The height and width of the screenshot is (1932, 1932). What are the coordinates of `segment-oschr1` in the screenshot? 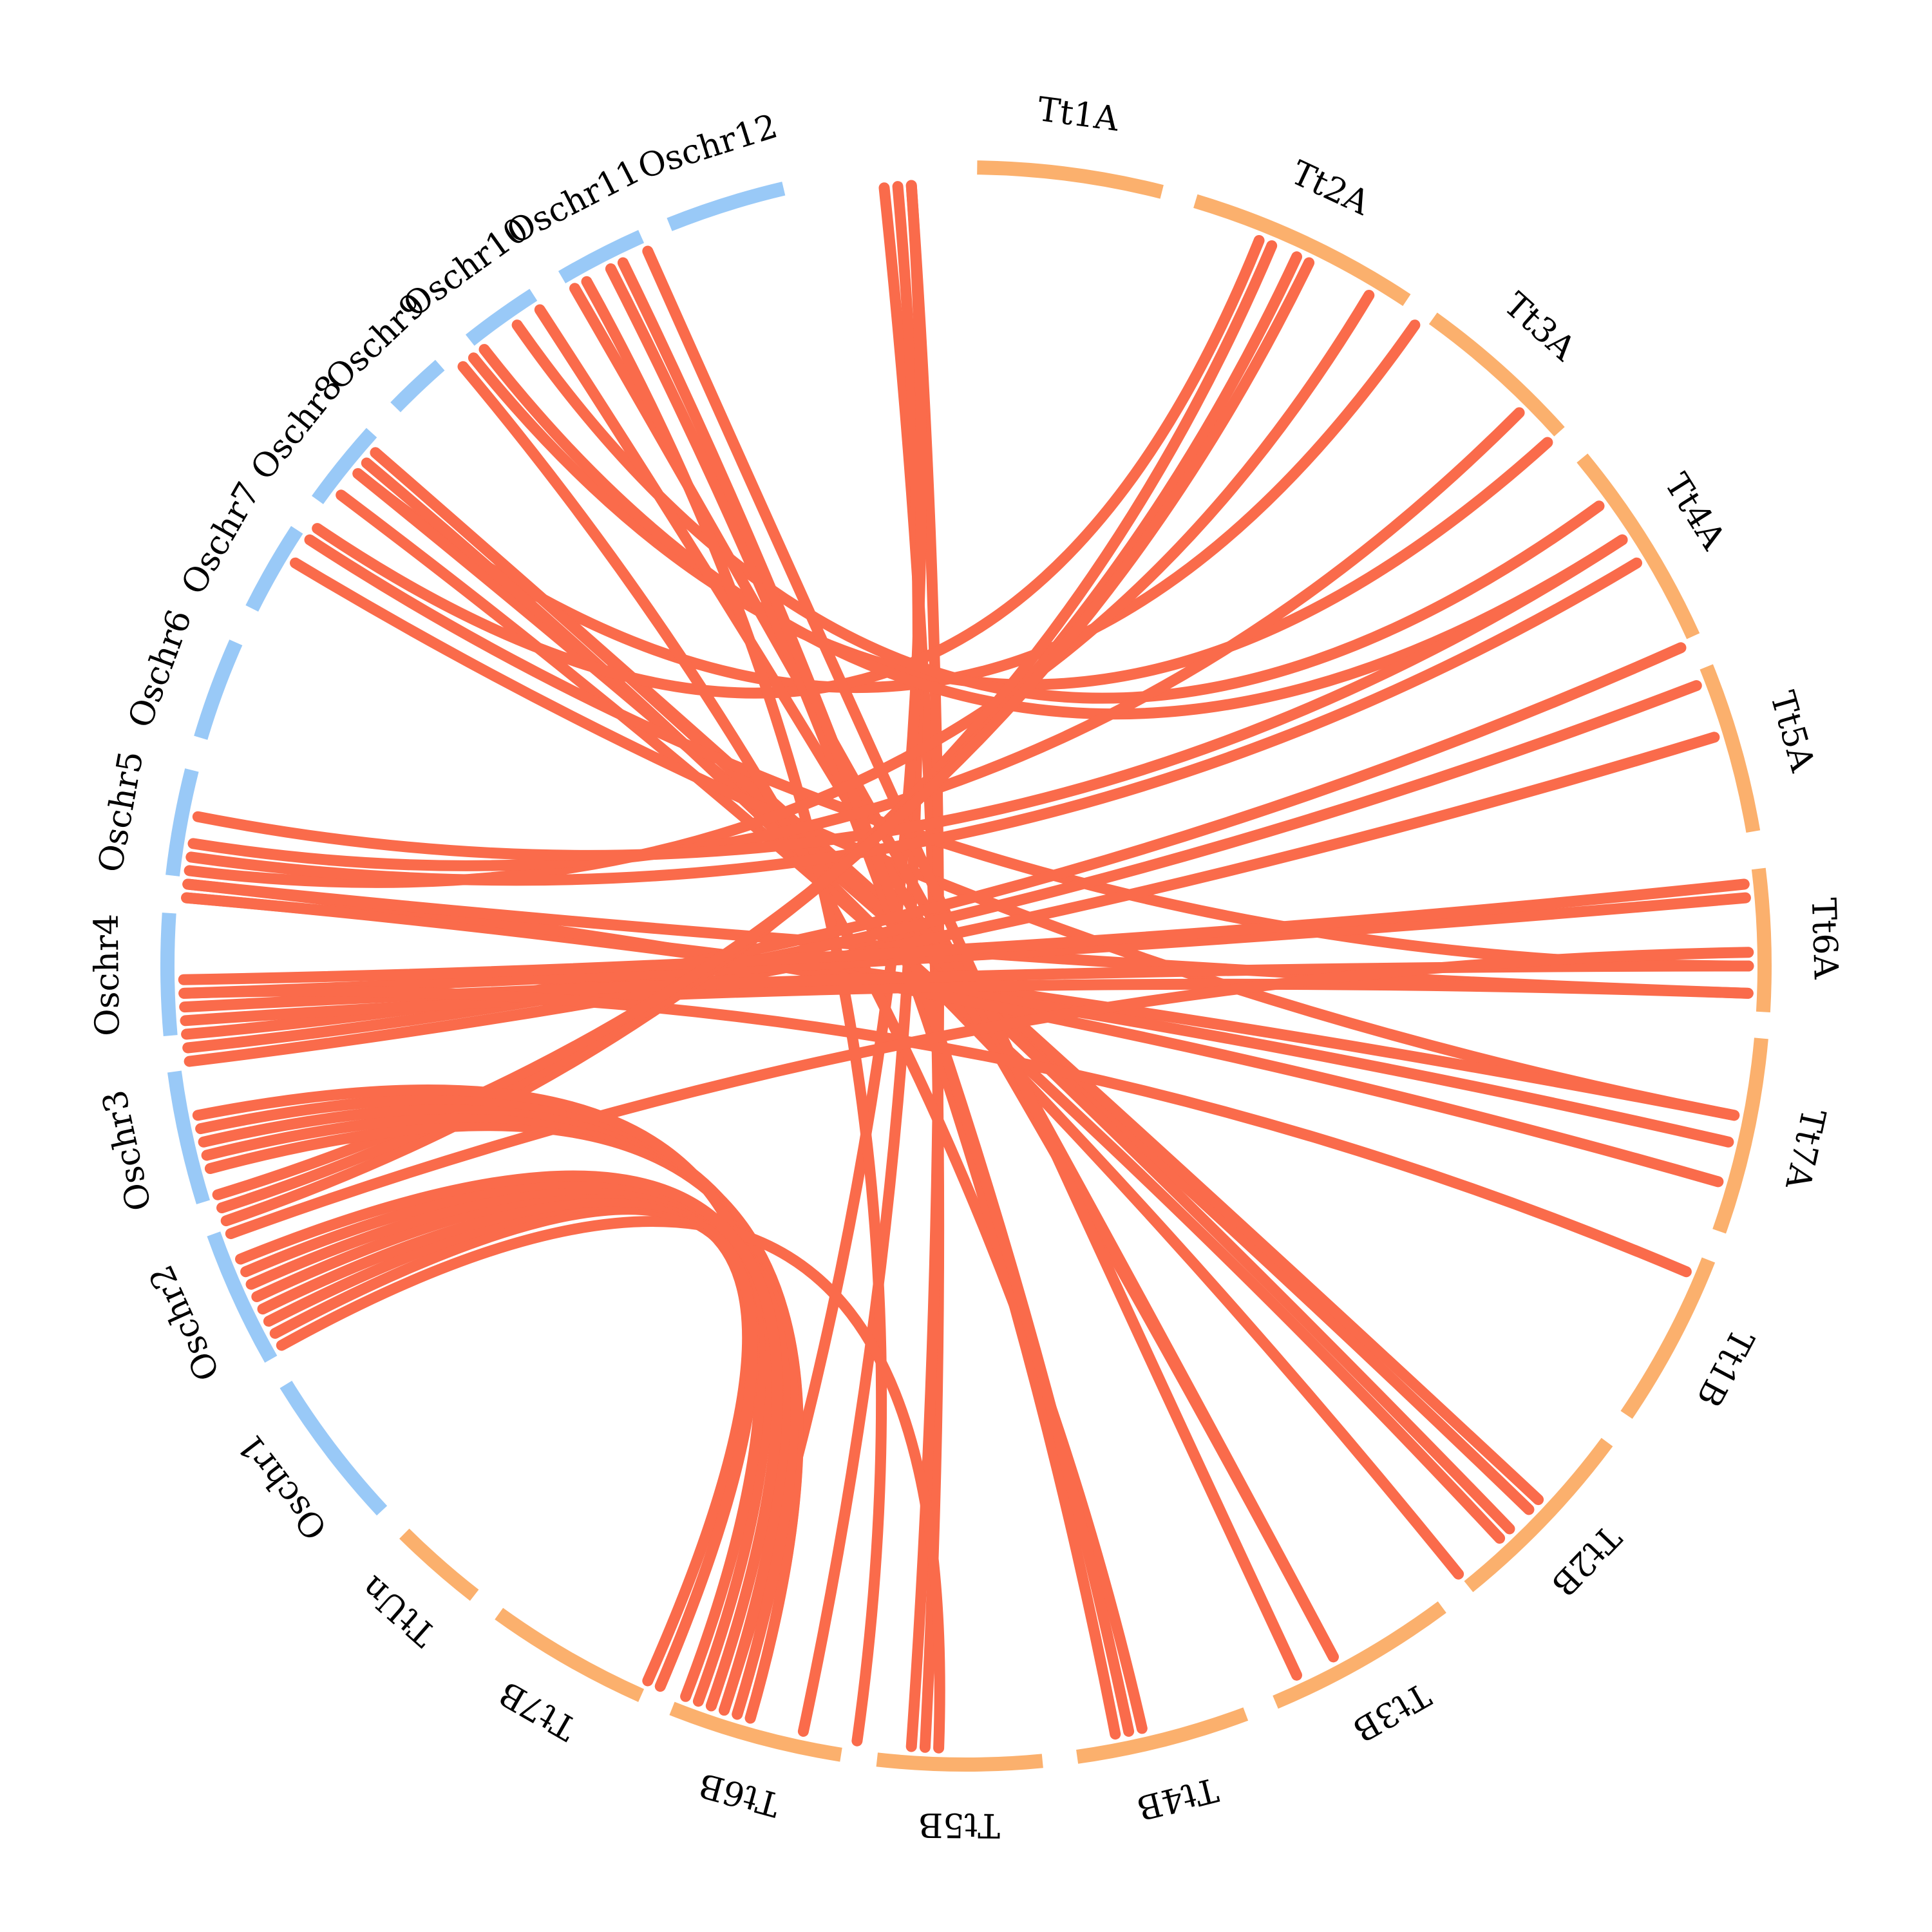 It's located at (334, 1448).